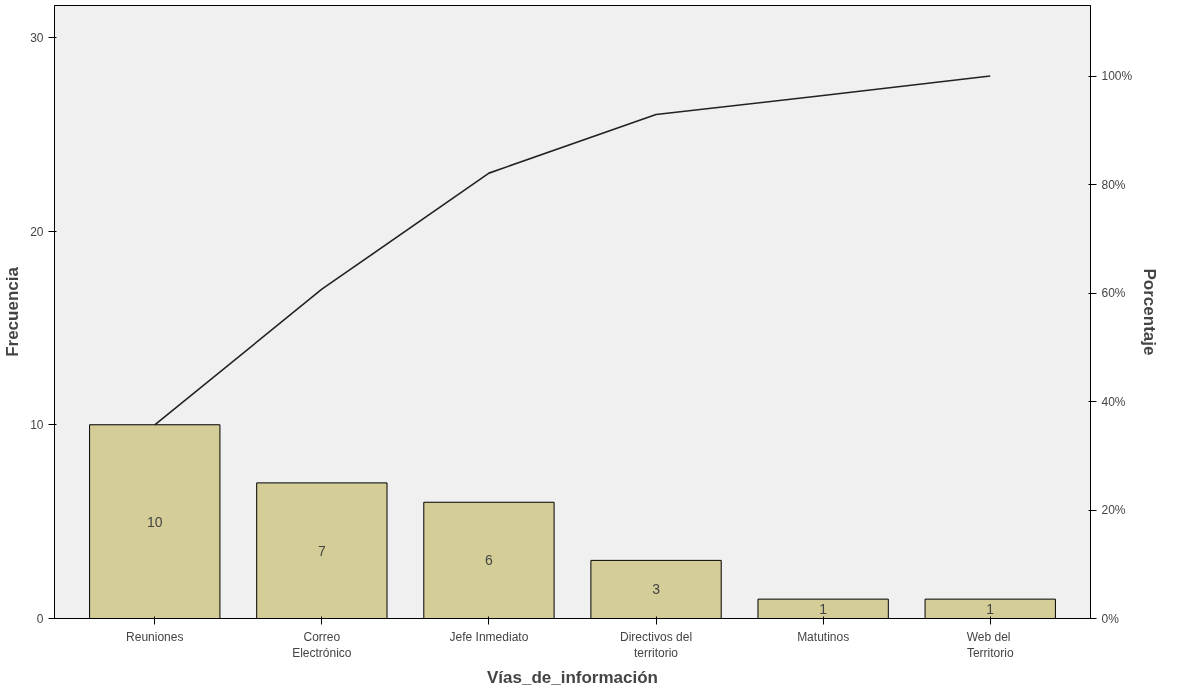 The height and width of the screenshot is (700, 1191). What do you see at coordinates (656, 589) in the screenshot?
I see `data-label: 3` at bounding box center [656, 589].